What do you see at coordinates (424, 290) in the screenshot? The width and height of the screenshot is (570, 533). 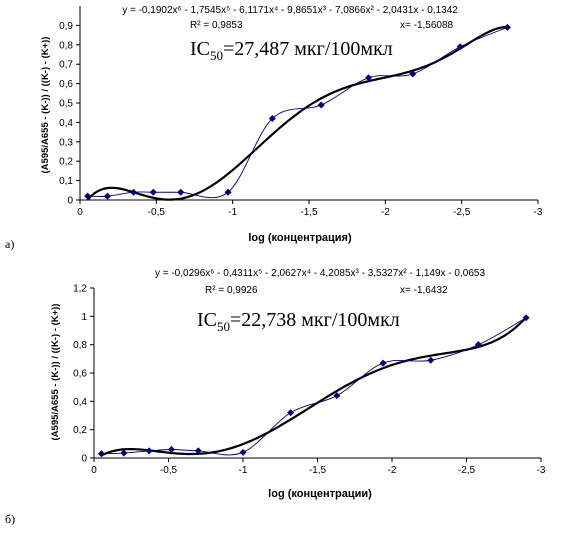 I see `x-note: x= -1,6432` at bounding box center [424, 290].